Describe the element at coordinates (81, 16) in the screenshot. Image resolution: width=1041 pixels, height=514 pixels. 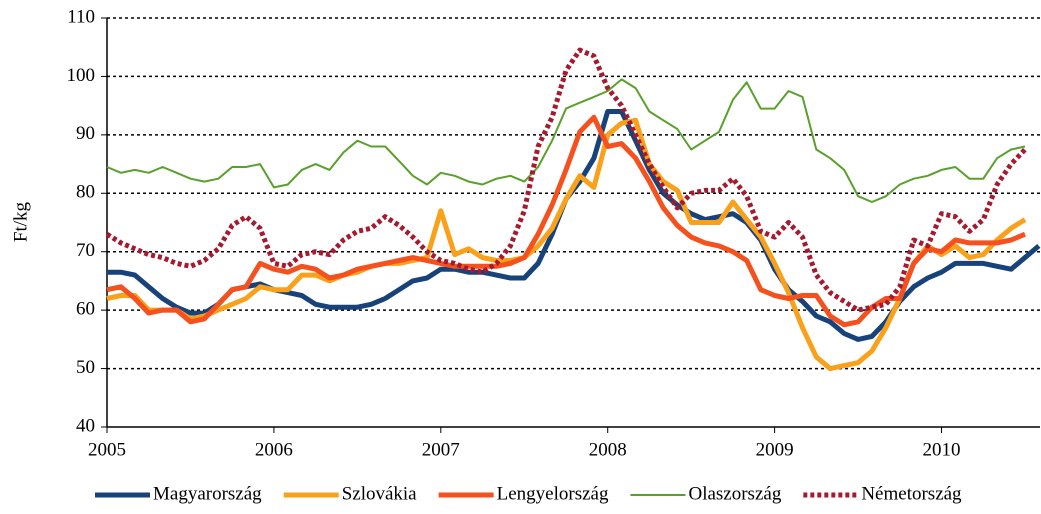
I see `y-tick-label: 110` at that location.